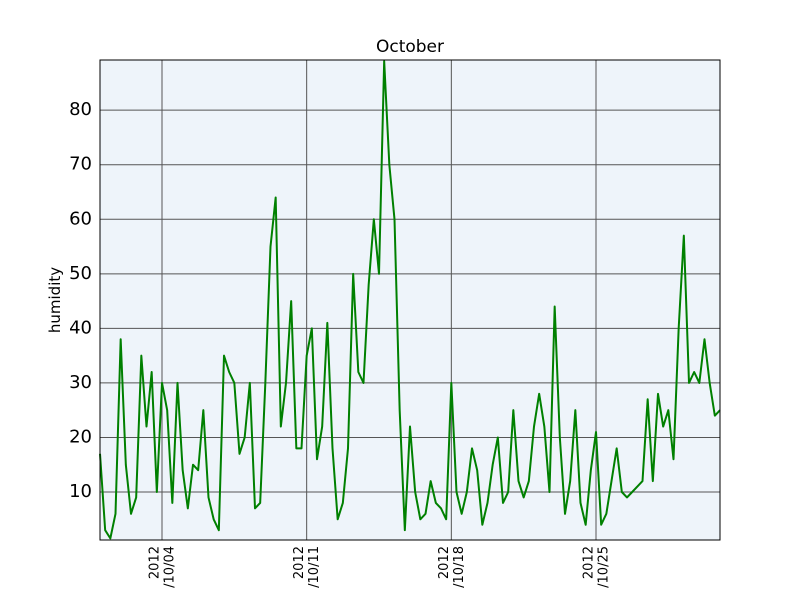  What do you see at coordinates (55, 300) in the screenshot?
I see `y-axis-label: humidity` at bounding box center [55, 300].